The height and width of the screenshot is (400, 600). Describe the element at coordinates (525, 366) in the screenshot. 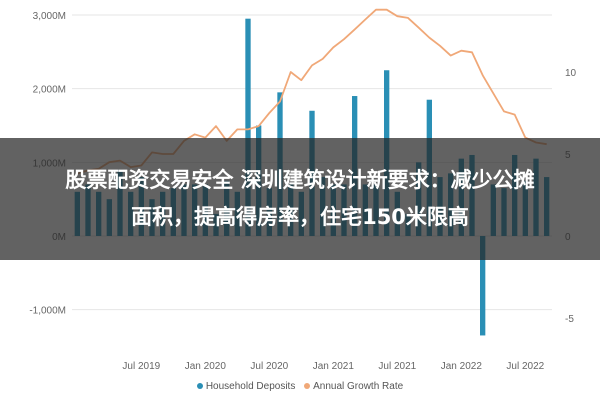

I see `x-tick-label-6: Jul 2022` at that location.